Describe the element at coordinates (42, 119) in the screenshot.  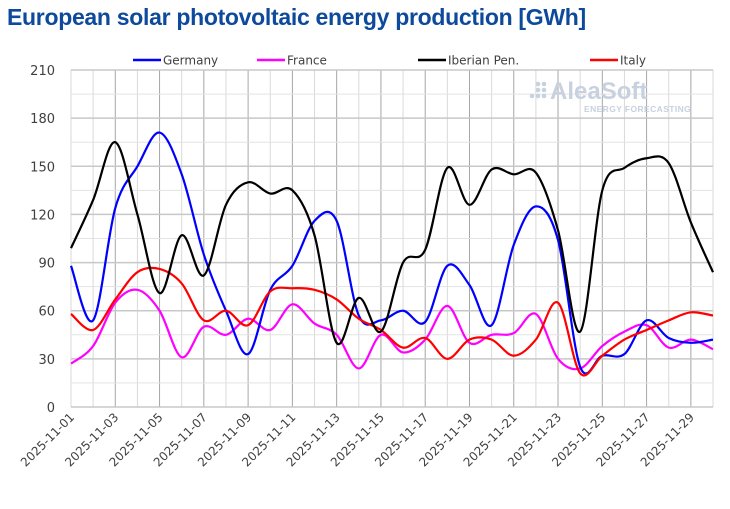
I see `y-tick-label: 180` at that location.